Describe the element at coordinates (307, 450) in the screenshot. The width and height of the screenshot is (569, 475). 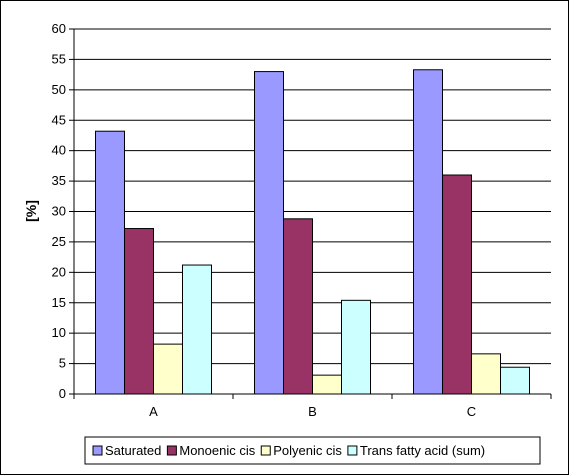
I see `legend-label: Polyenic cis` at that location.